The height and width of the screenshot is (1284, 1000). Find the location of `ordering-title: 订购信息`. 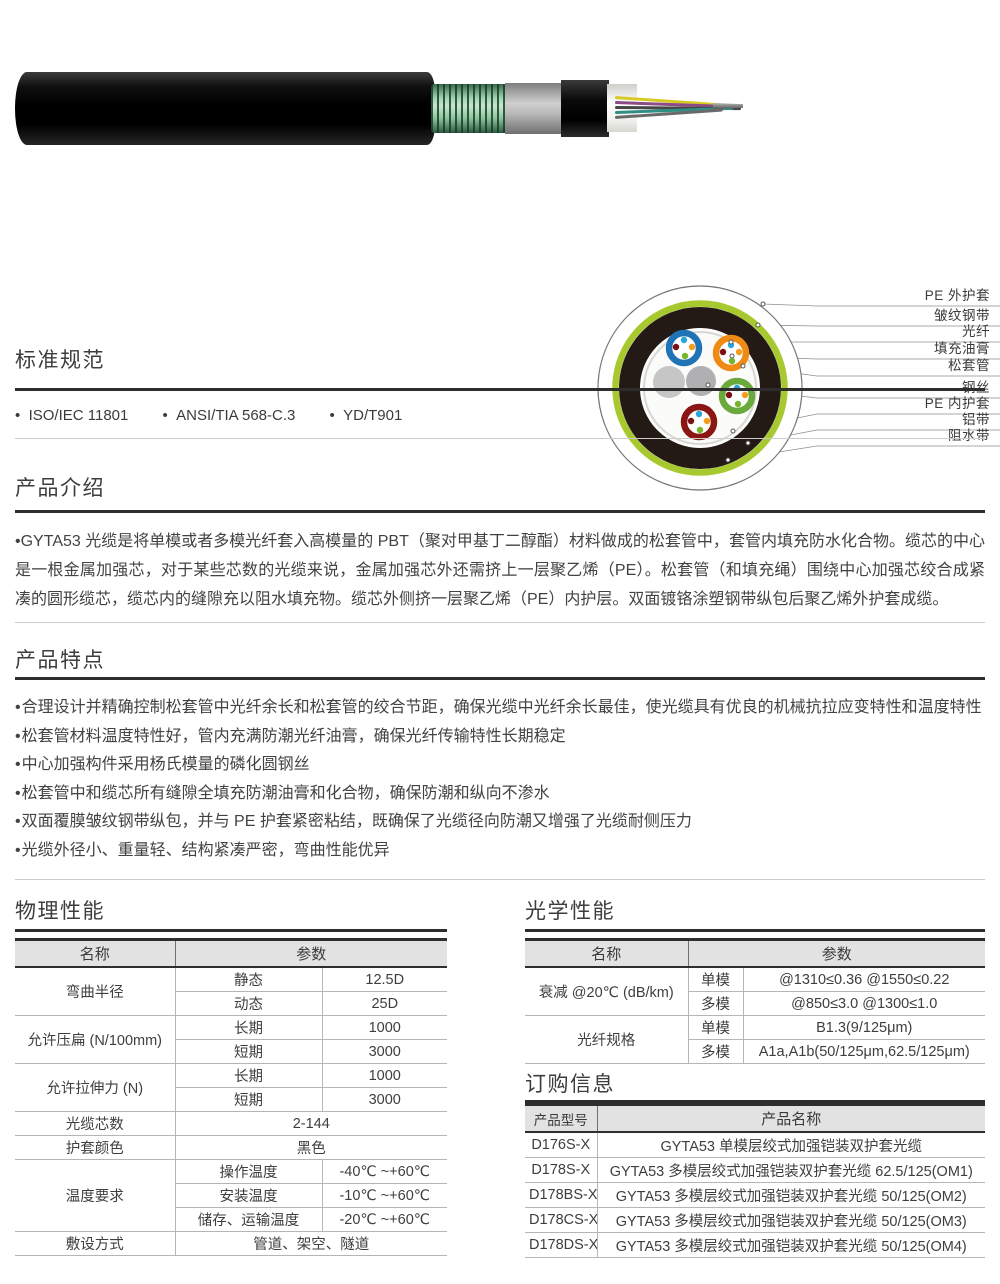

ordering-title: 订购信息 is located at coordinates (570, 1084).